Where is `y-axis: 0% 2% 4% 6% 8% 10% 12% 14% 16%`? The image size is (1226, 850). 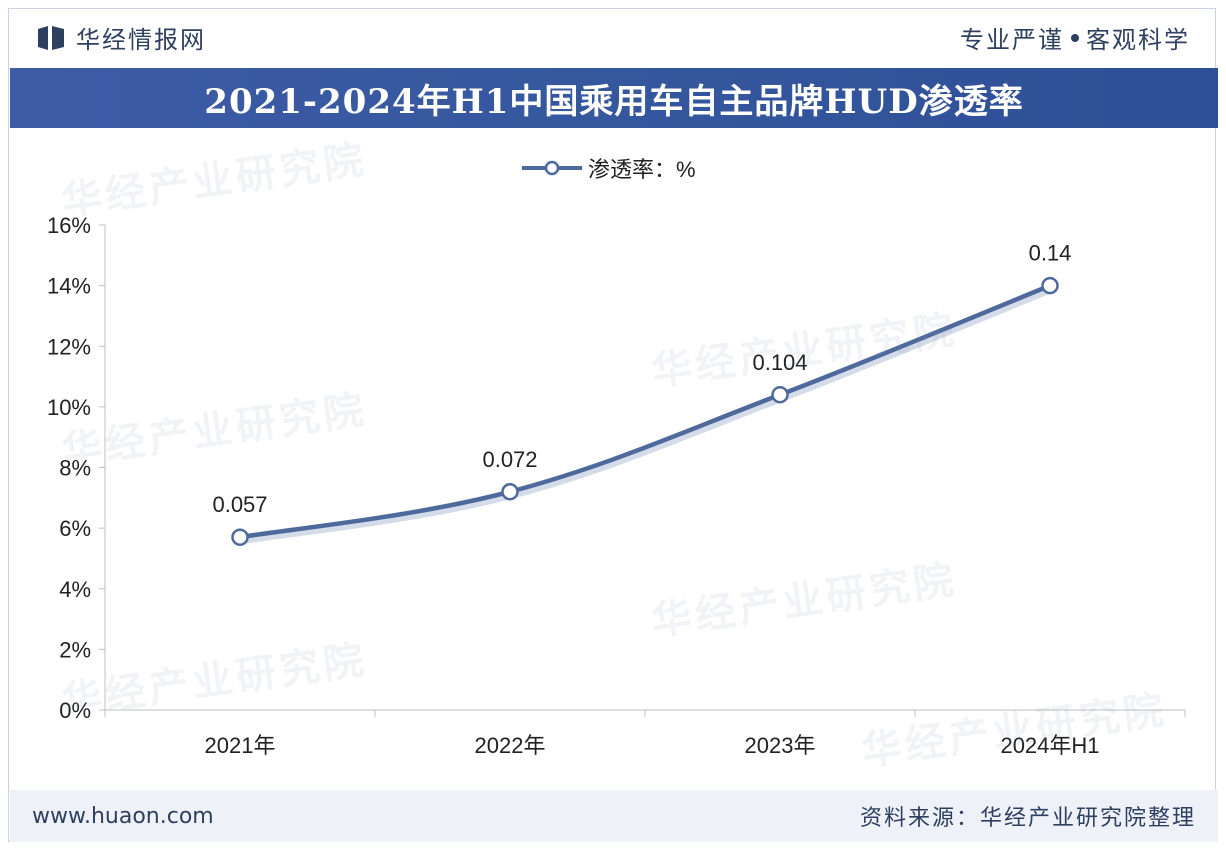
y-axis: 0% 2% 4% 6% 8% 10% 12% 14% 16% is located at coordinates (76, 468).